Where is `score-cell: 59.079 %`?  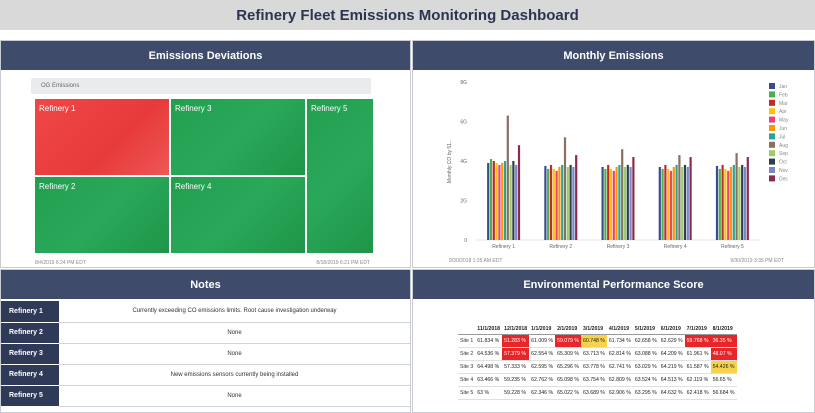 score-cell: 59.079 % is located at coordinates (568, 341).